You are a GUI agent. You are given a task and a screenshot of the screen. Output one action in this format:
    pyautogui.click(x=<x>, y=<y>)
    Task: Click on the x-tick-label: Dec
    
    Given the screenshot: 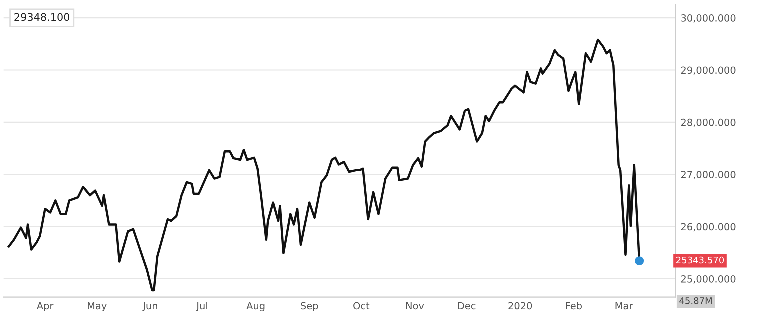 What is the action you would take?
    pyautogui.click(x=467, y=306)
    